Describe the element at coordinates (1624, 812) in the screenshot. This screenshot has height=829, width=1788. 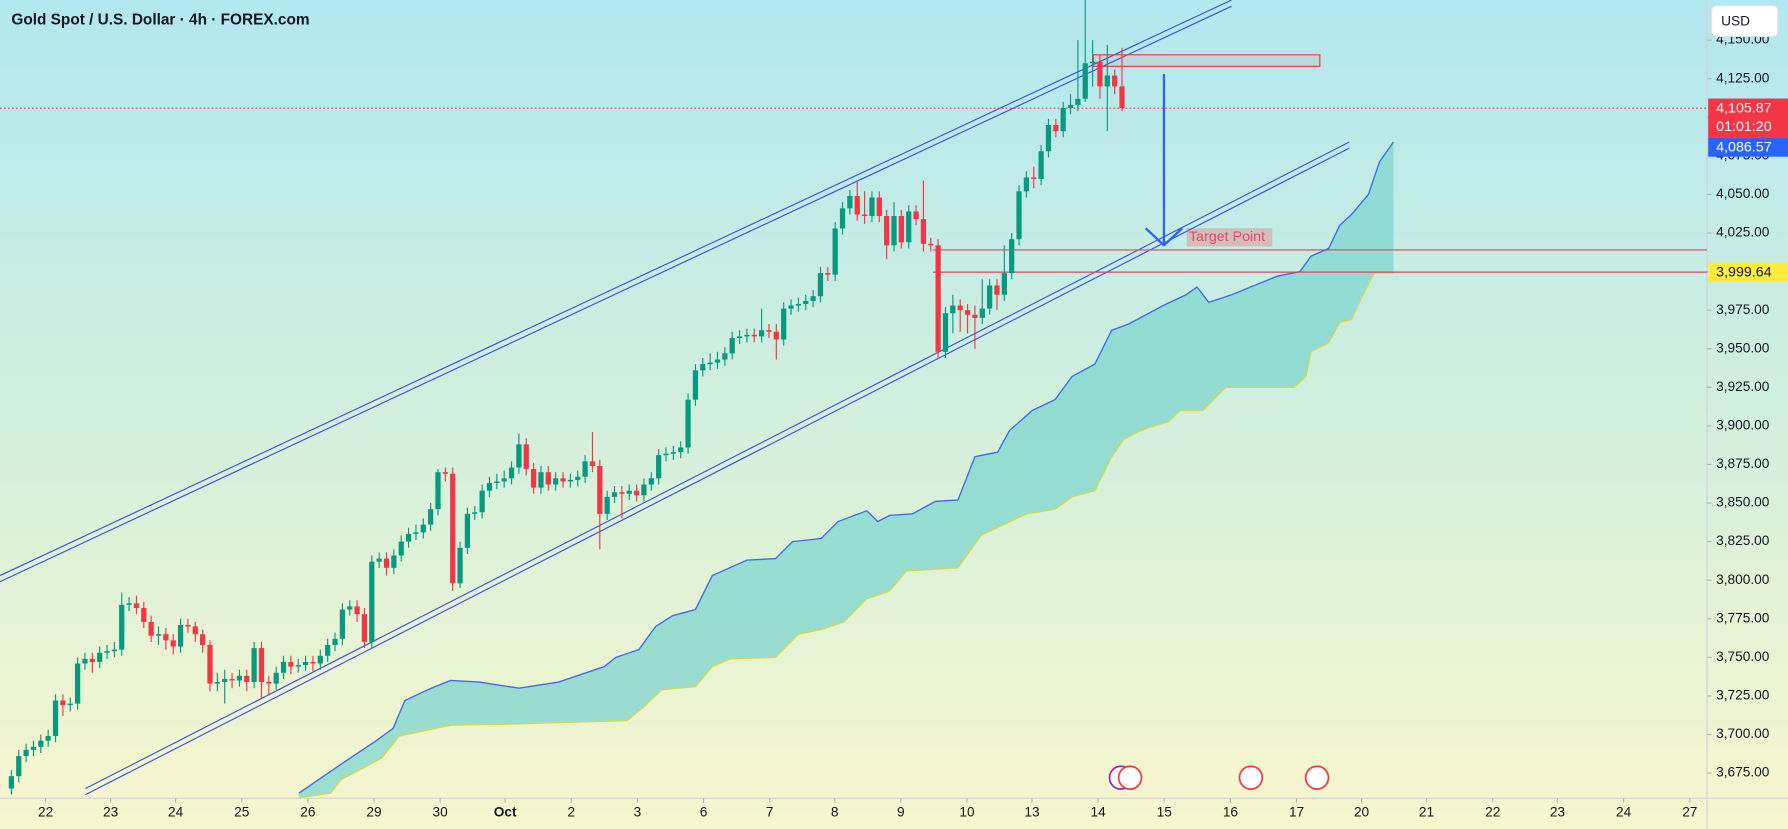
I see `x-tick-label: 24` at that location.